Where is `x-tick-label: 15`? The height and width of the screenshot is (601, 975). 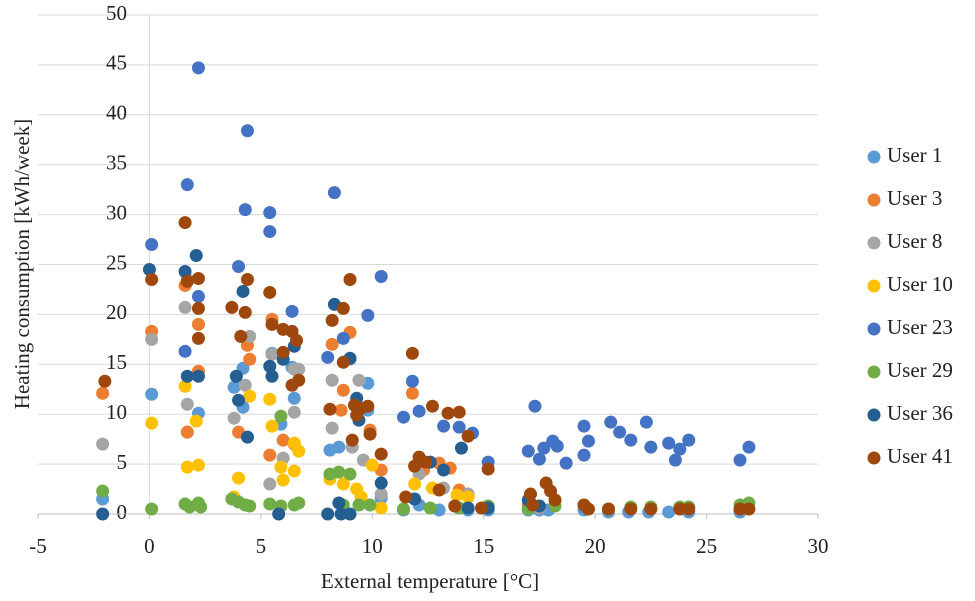
x-tick-label: 15 is located at coordinates (483, 546).